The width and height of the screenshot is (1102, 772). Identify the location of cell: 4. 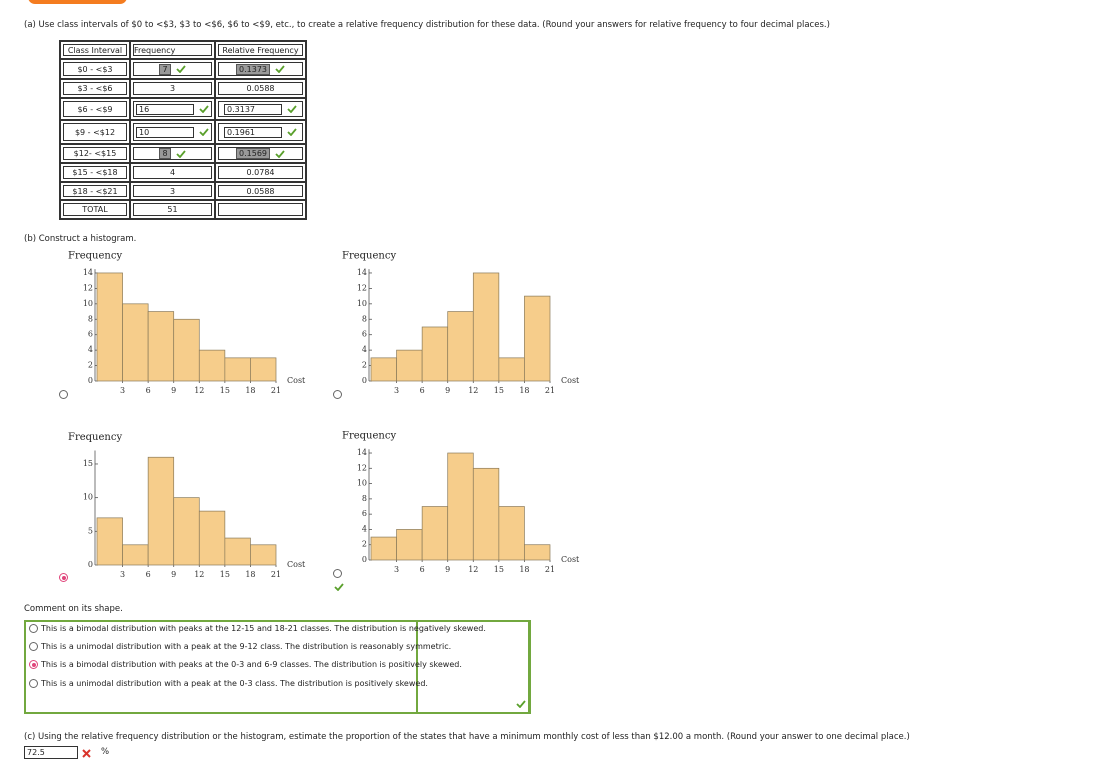
(172, 172).